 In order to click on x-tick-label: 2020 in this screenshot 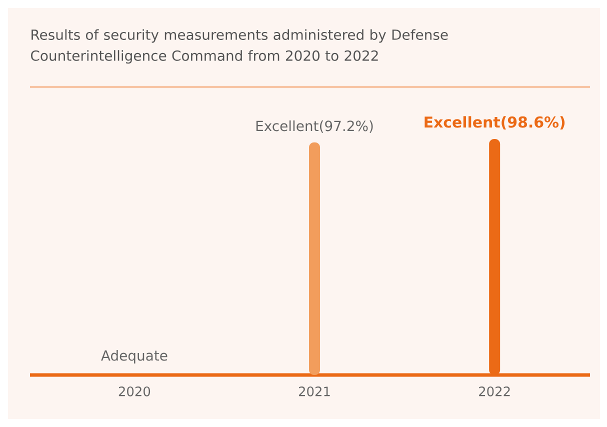, I will do `click(134, 391)`.